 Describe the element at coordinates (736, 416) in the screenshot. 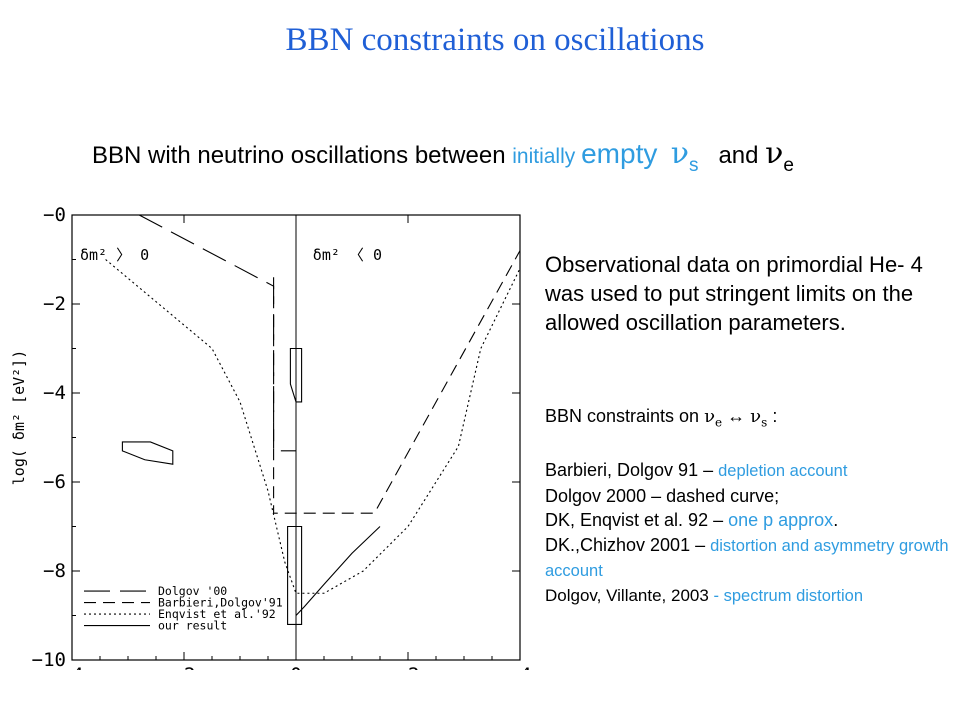

I see `oscillation-arrow: ↔` at that location.